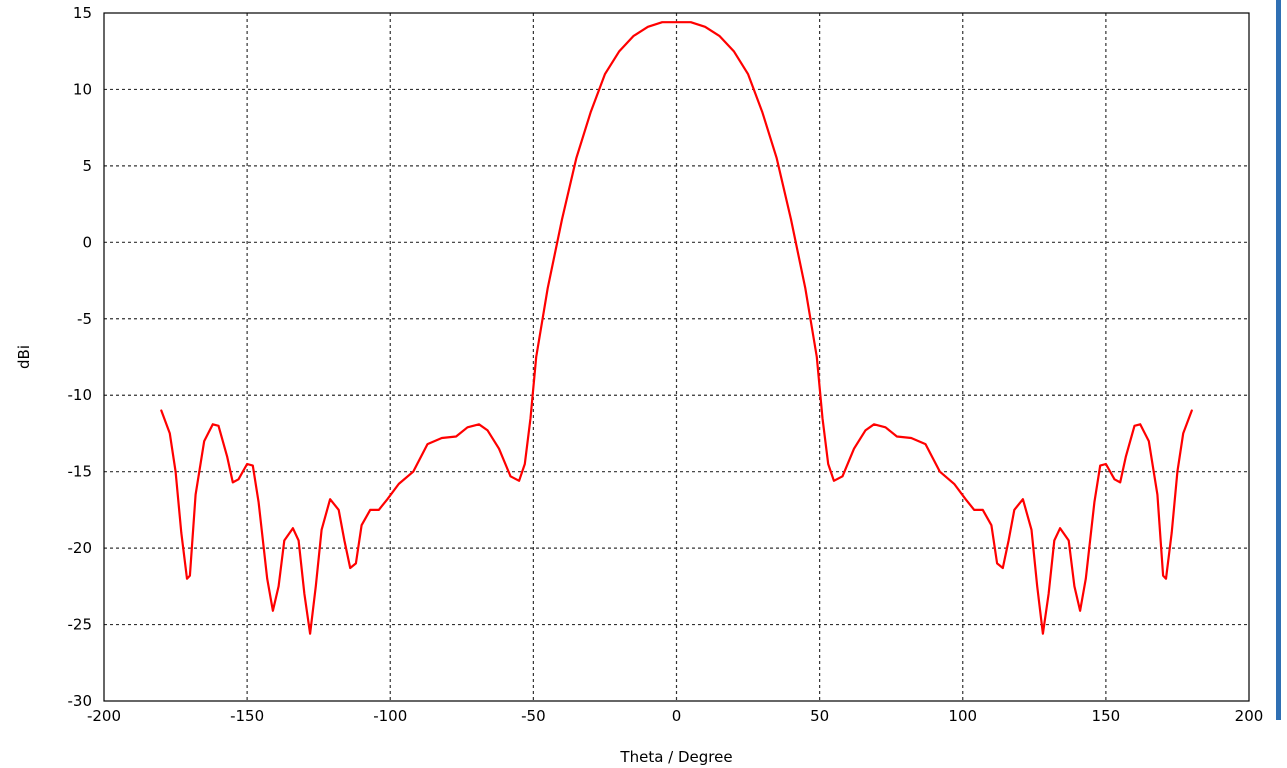 Image resolution: width=1287 pixels, height=768 pixels. I want to click on y-tick-label: 10, so click(82, 89).